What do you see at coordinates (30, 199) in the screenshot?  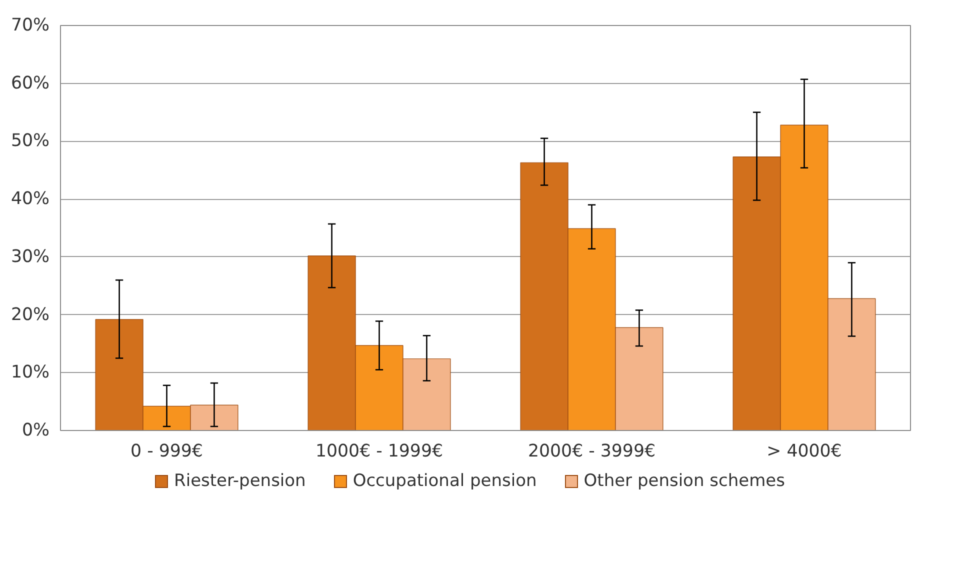 I see `y-tick-label: 40%` at bounding box center [30, 199].